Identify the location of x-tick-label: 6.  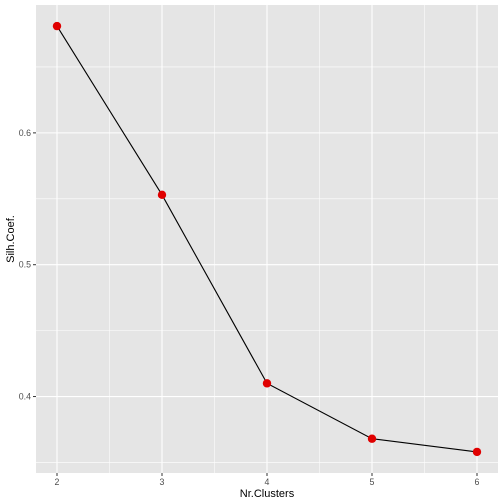
(477, 482).